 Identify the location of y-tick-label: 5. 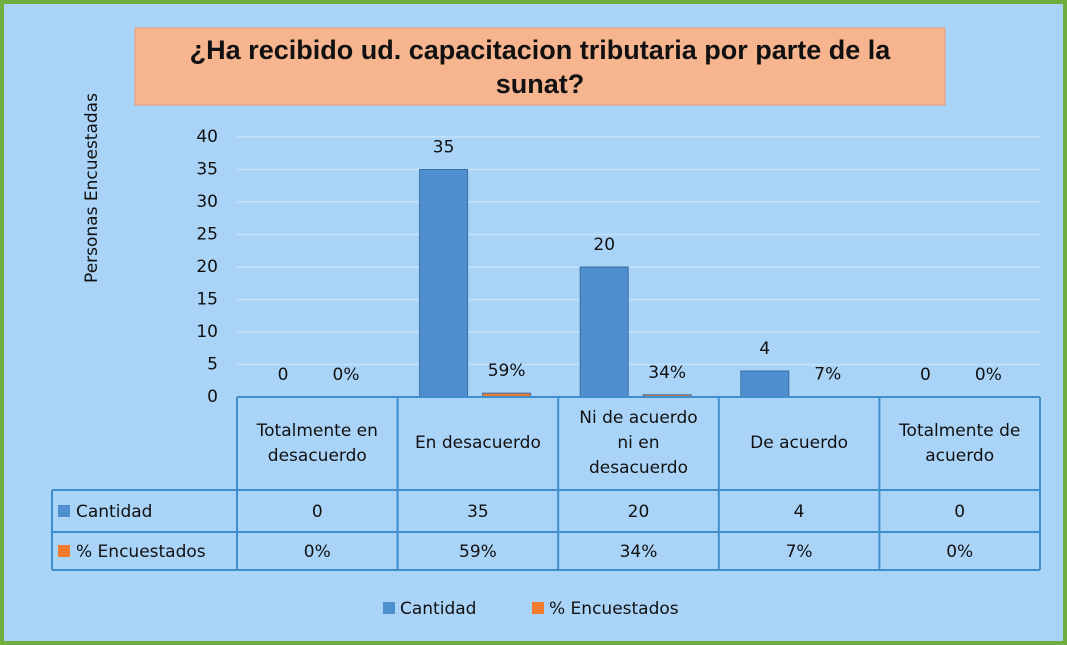
(212, 365).